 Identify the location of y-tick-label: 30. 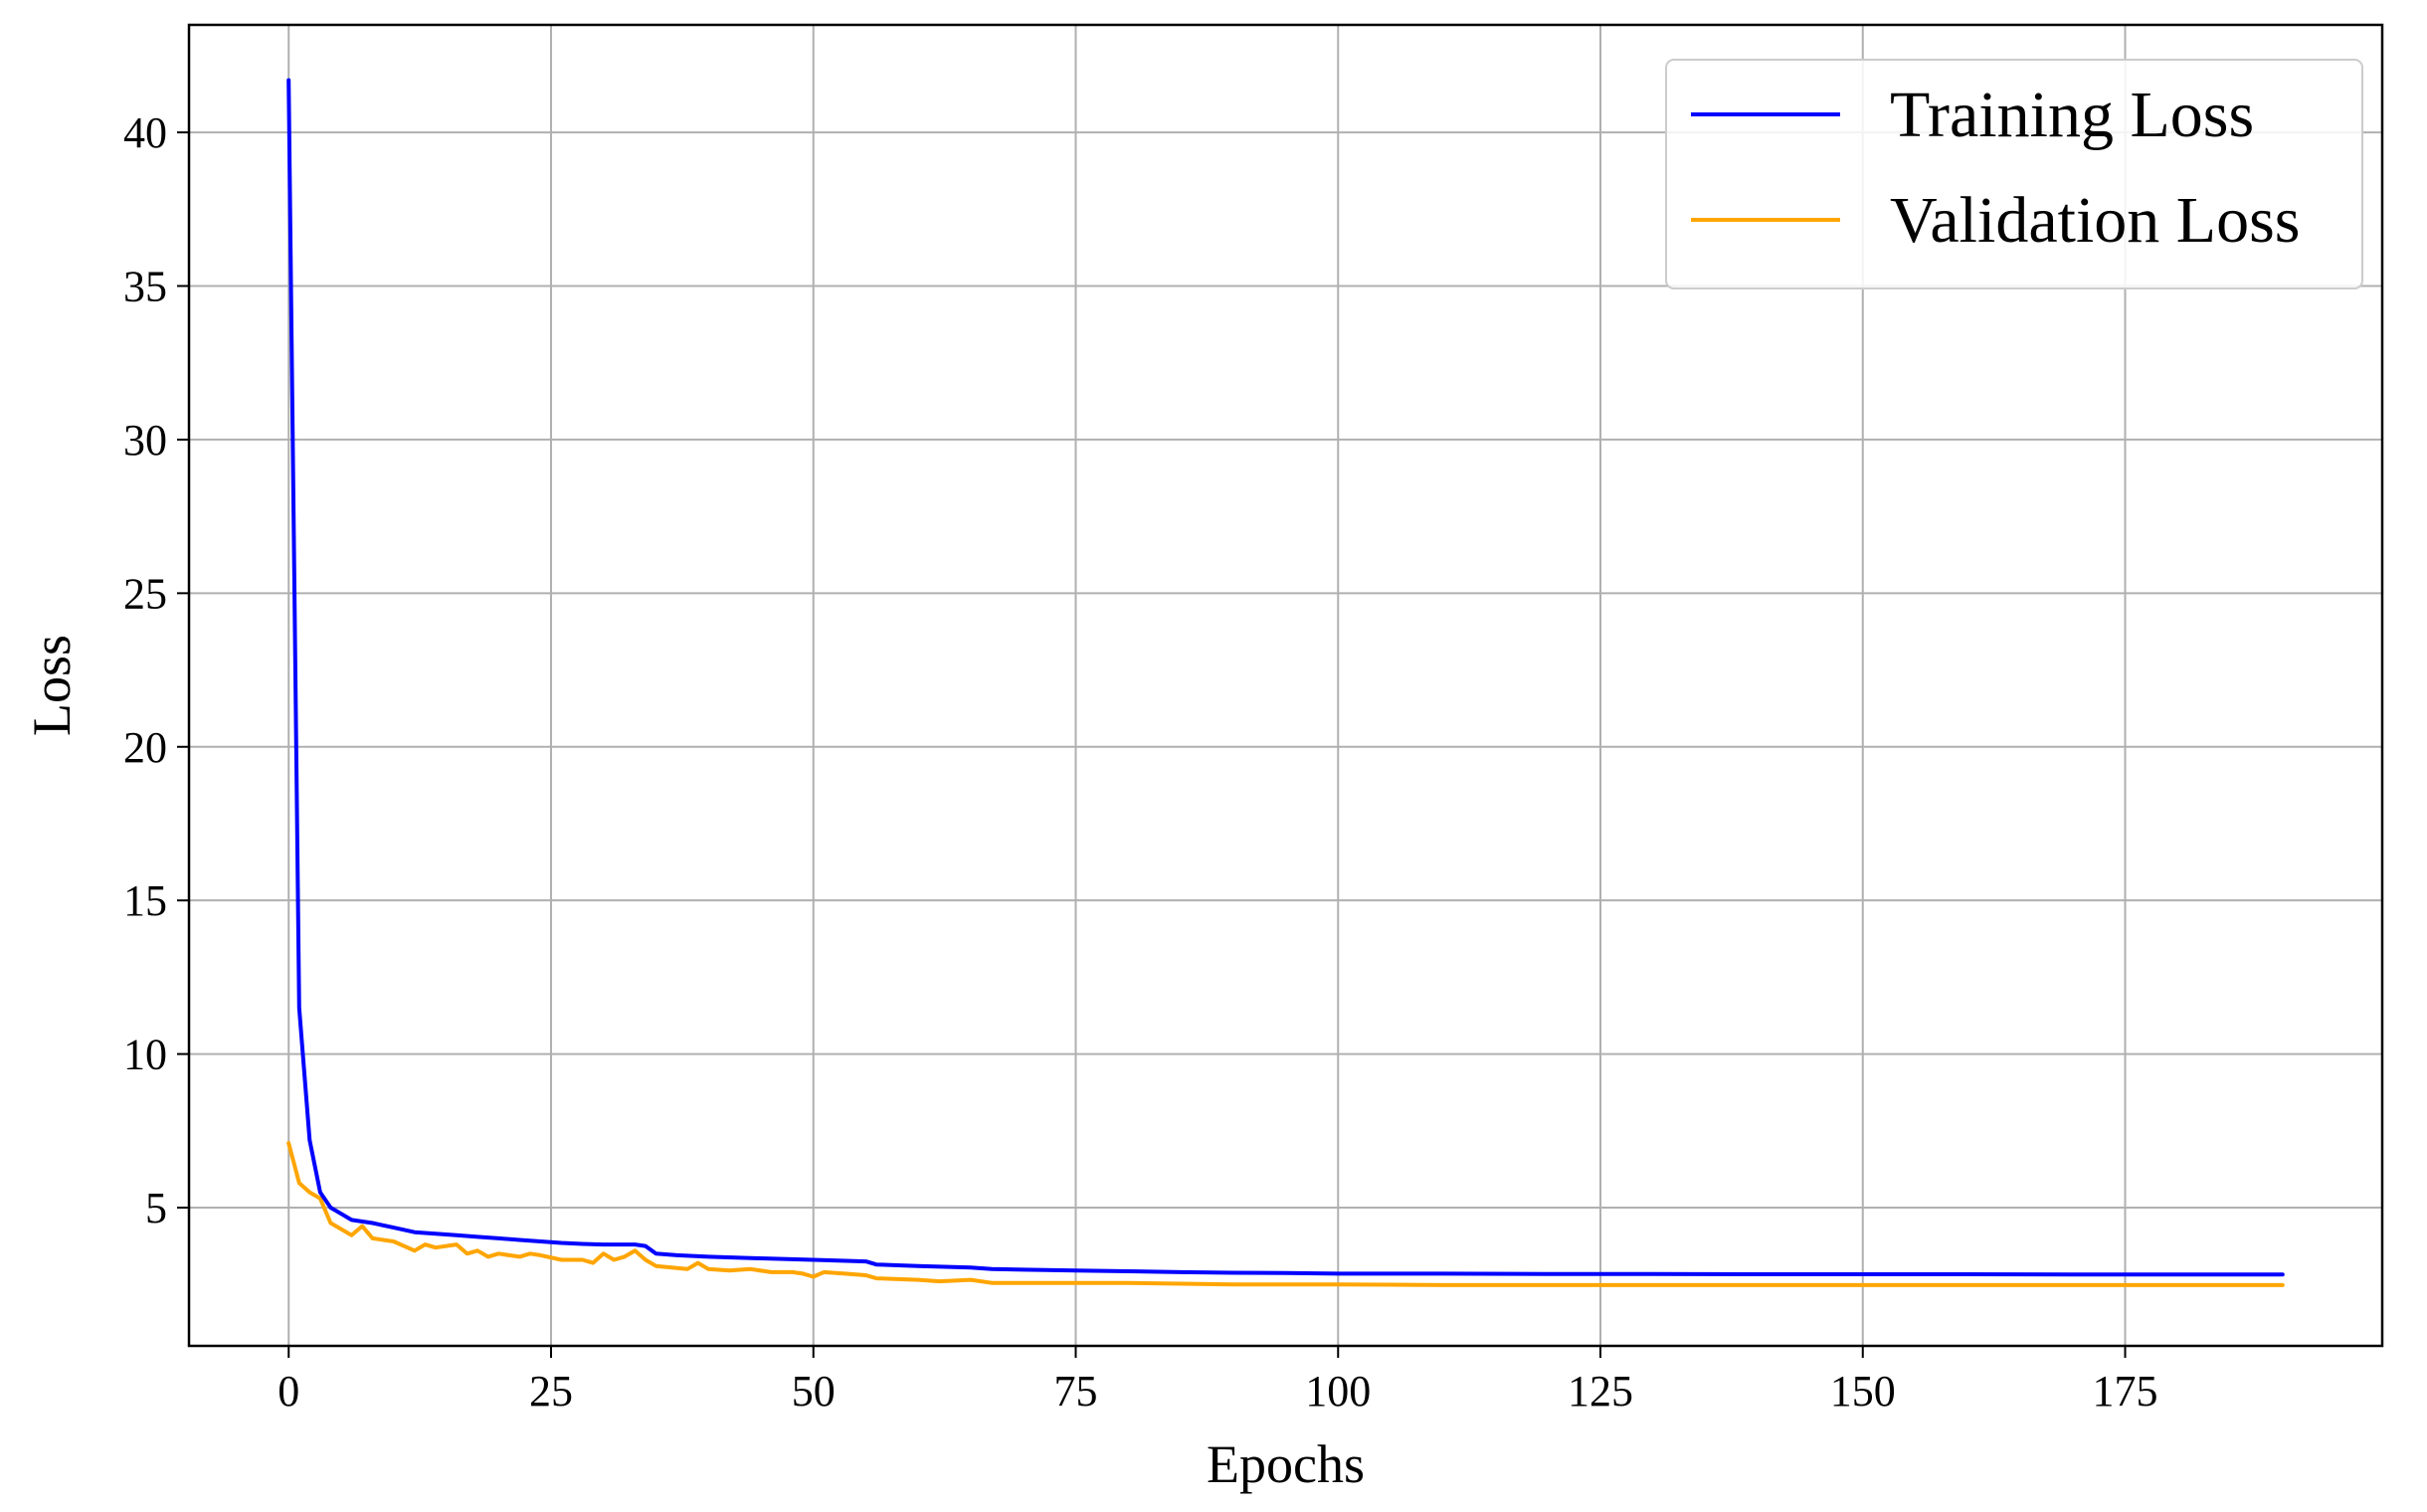
(145, 440).